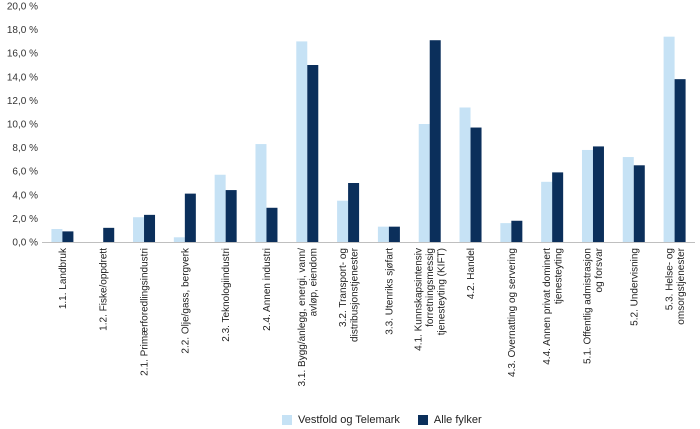  I want to click on x-category-label: 2.1. Primærforedlingsindustri, so click(145, 312).